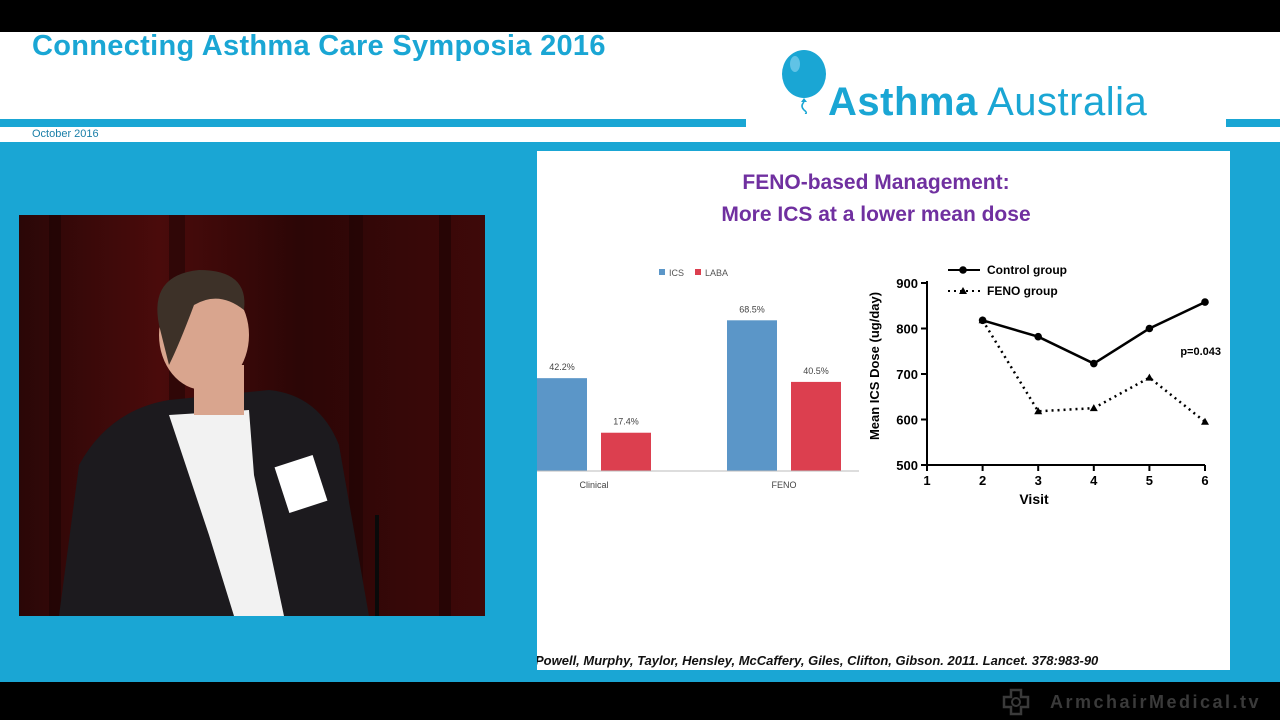  Describe the element at coordinates (783, 485) in the screenshot. I see `category-label-feno: FENO` at that location.